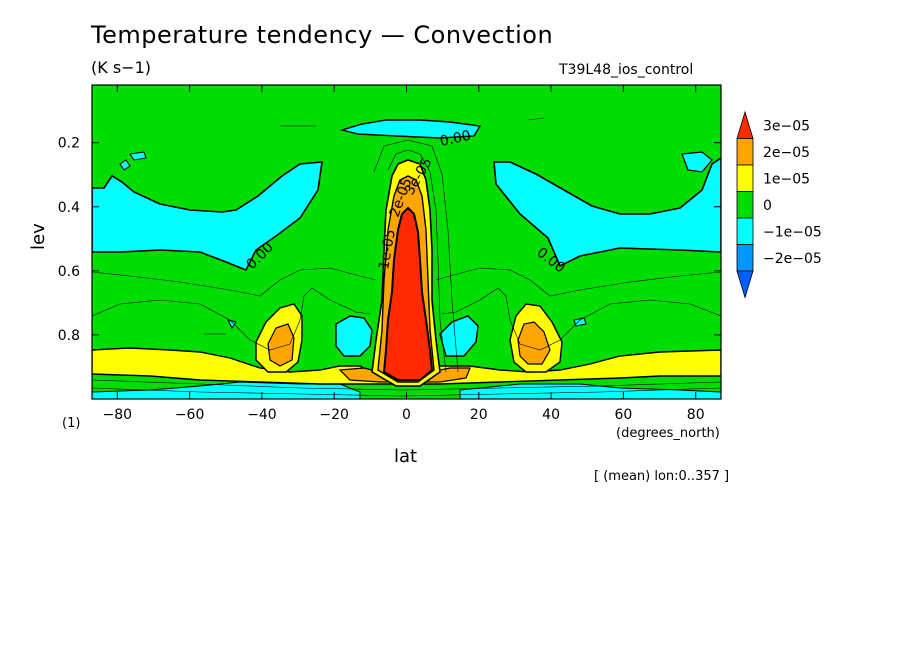 The image size is (904, 654). What do you see at coordinates (69, 208) in the screenshot?
I see `y-tick-label: 0.4` at bounding box center [69, 208].